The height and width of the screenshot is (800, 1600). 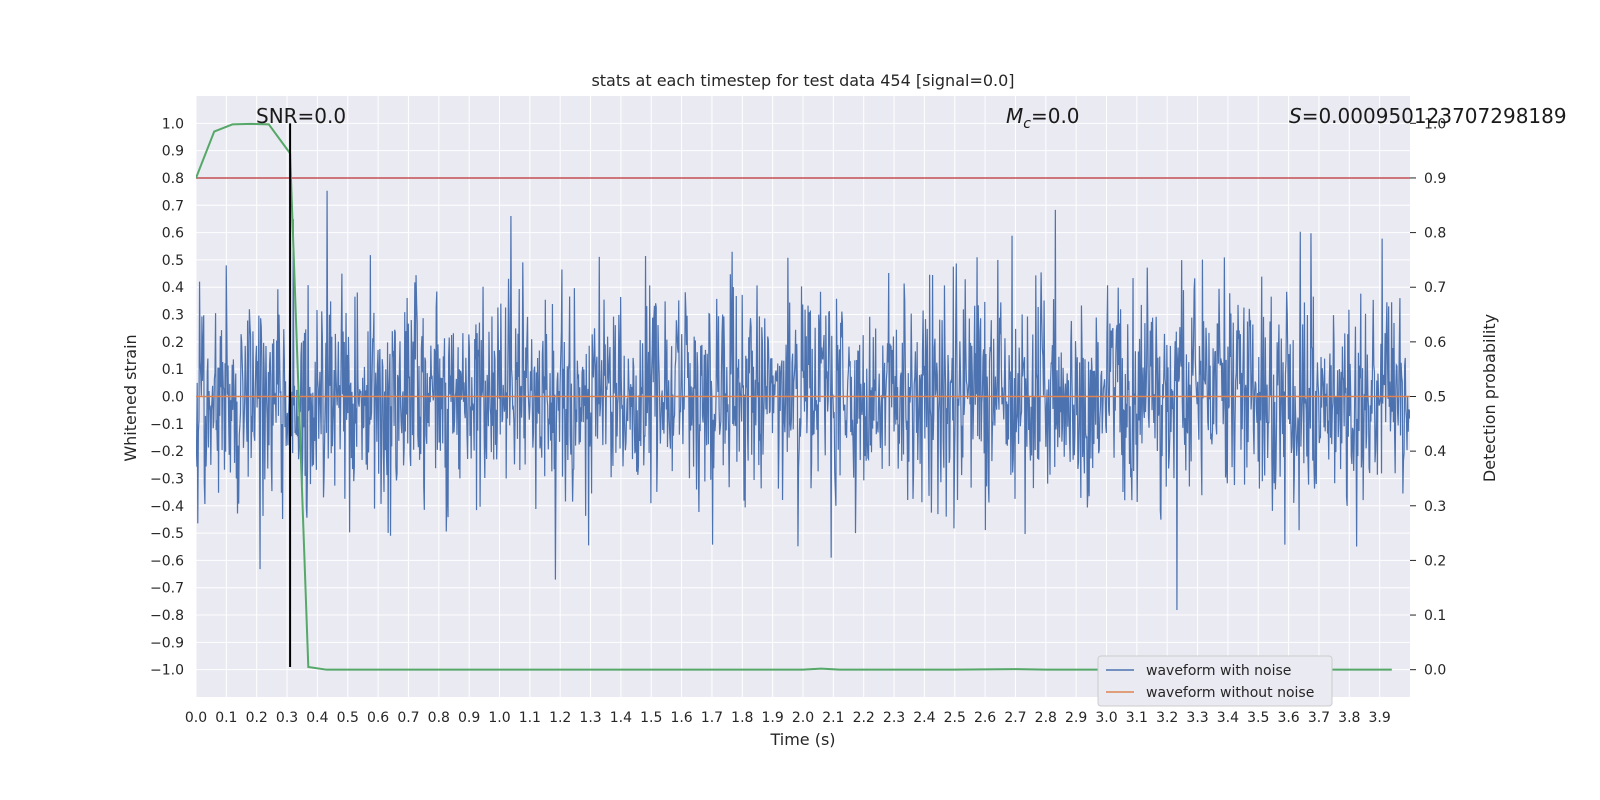 What do you see at coordinates (167, 534) in the screenshot?
I see `y-tick-label: −0.5` at bounding box center [167, 534].